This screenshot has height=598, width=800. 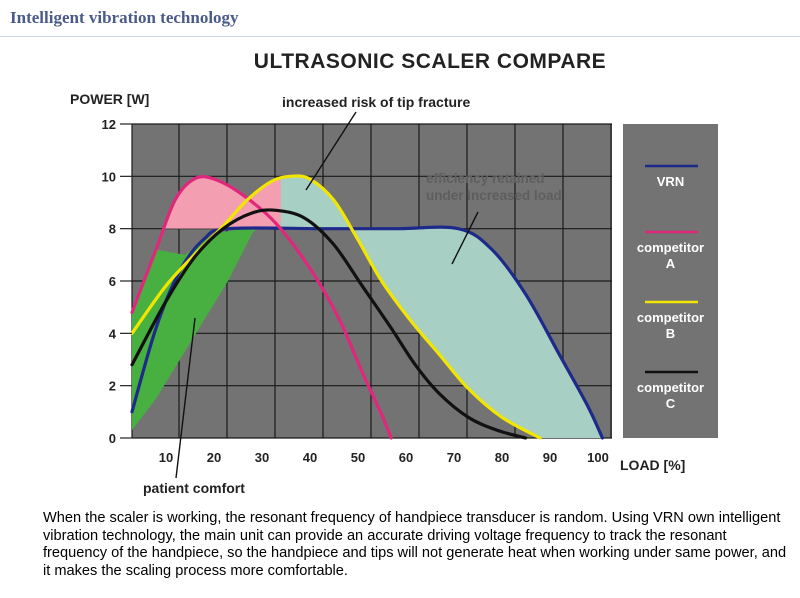 I want to click on x-tick-label: 40, so click(x=310, y=457).